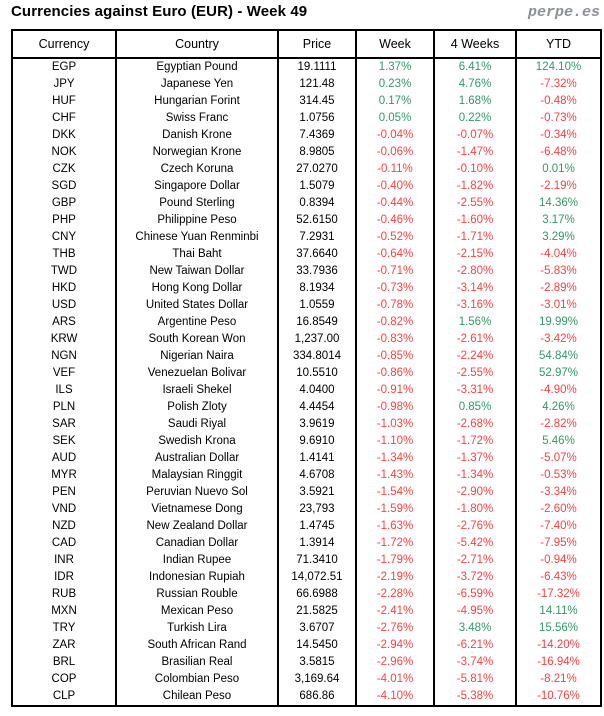 The image size is (604, 716). What do you see at coordinates (475, 203) in the screenshot?
I see `four-weeks-change: -2.55%` at bounding box center [475, 203].